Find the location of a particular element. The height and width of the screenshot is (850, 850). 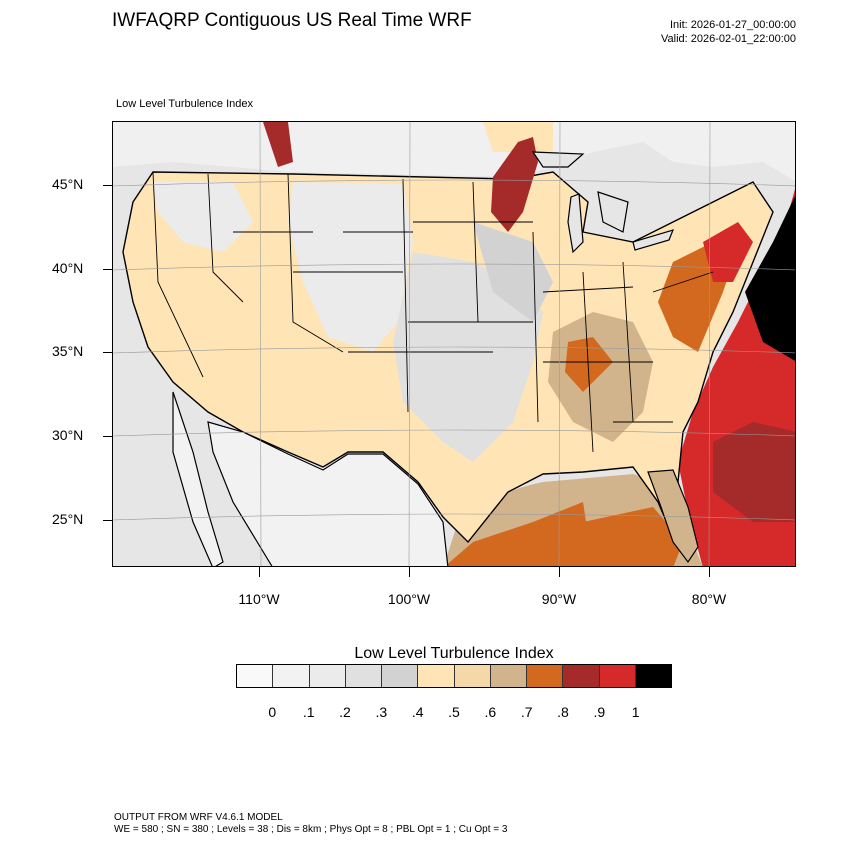

model-footer: OUTPUT FROM WRF V4.6.1 MODEL is located at coordinates (198, 817).